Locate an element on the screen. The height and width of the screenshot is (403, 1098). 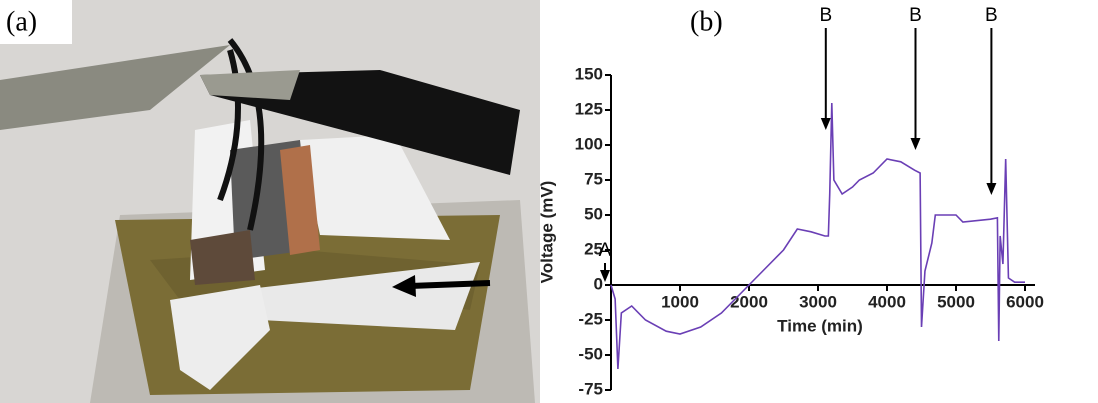
y-tick-label: 75 is located at coordinates (593, 178).